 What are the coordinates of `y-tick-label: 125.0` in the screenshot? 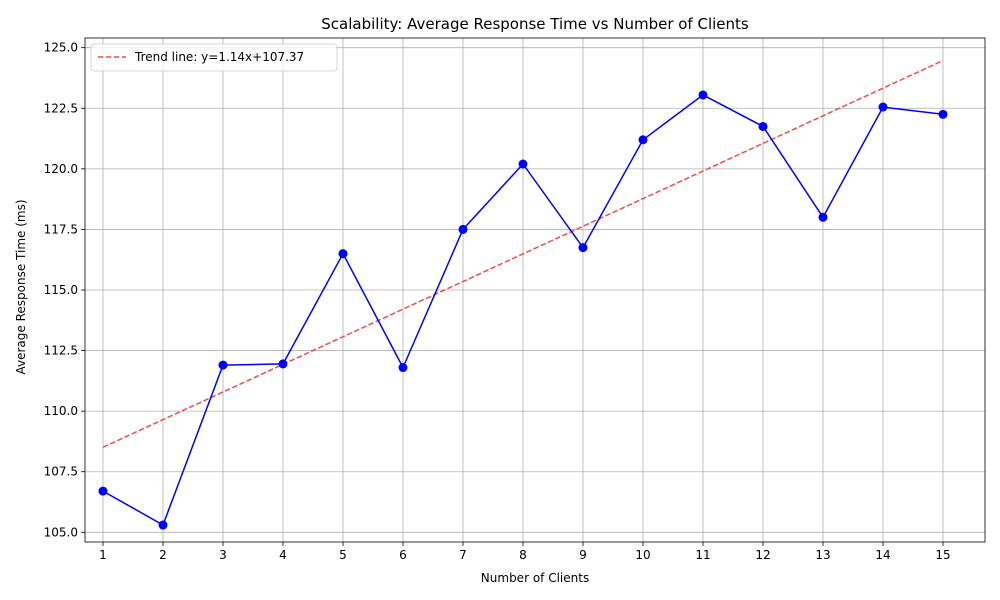 It's located at (61, 48).